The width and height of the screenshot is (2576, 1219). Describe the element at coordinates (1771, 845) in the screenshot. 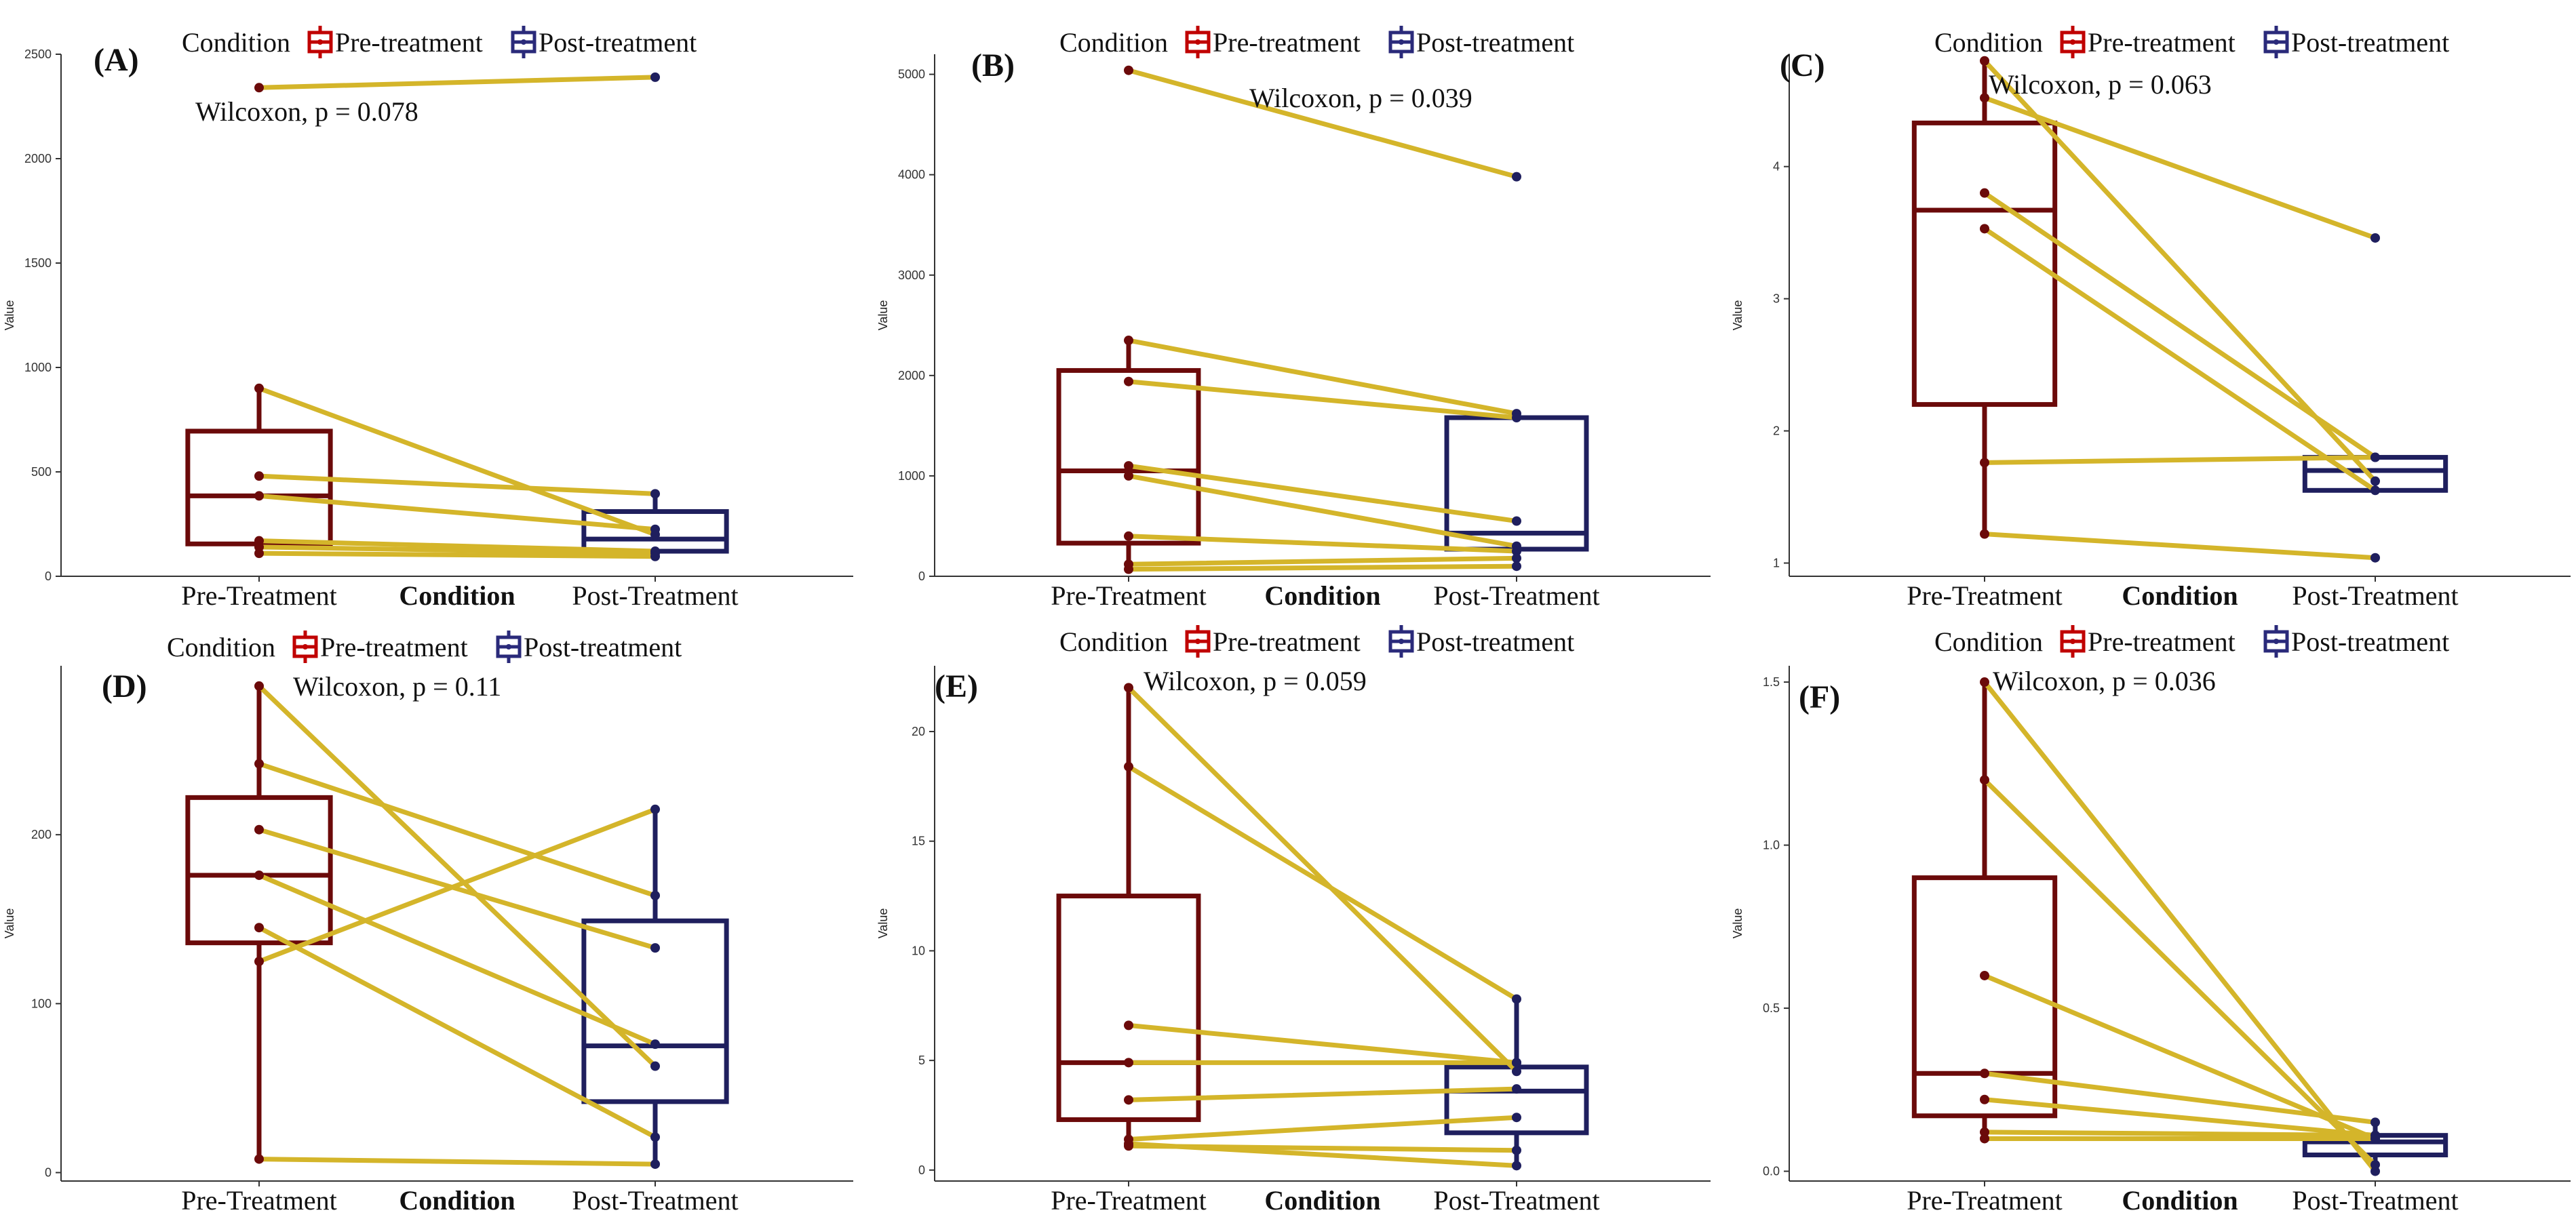

I see `y-tick-label: 1.0` at that location.